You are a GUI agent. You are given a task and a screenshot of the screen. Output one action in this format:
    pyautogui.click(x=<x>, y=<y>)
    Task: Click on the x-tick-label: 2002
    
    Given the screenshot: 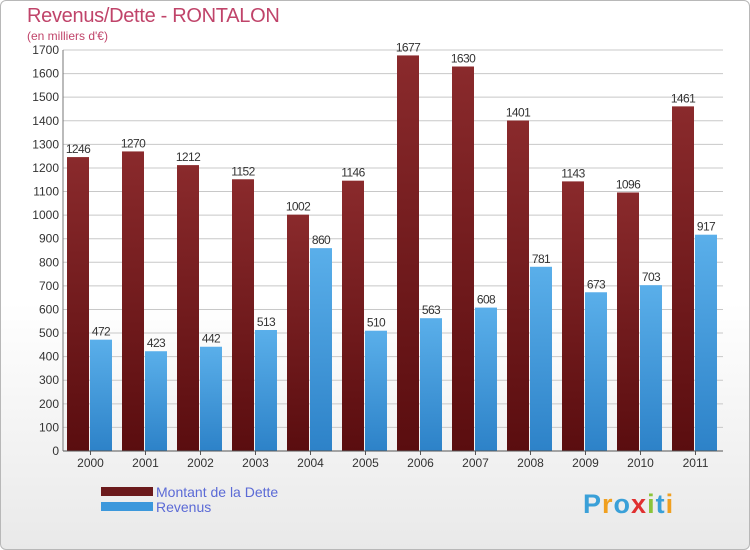 What is the action you would take?
    pyautogui.click(x=200, y=463)
    